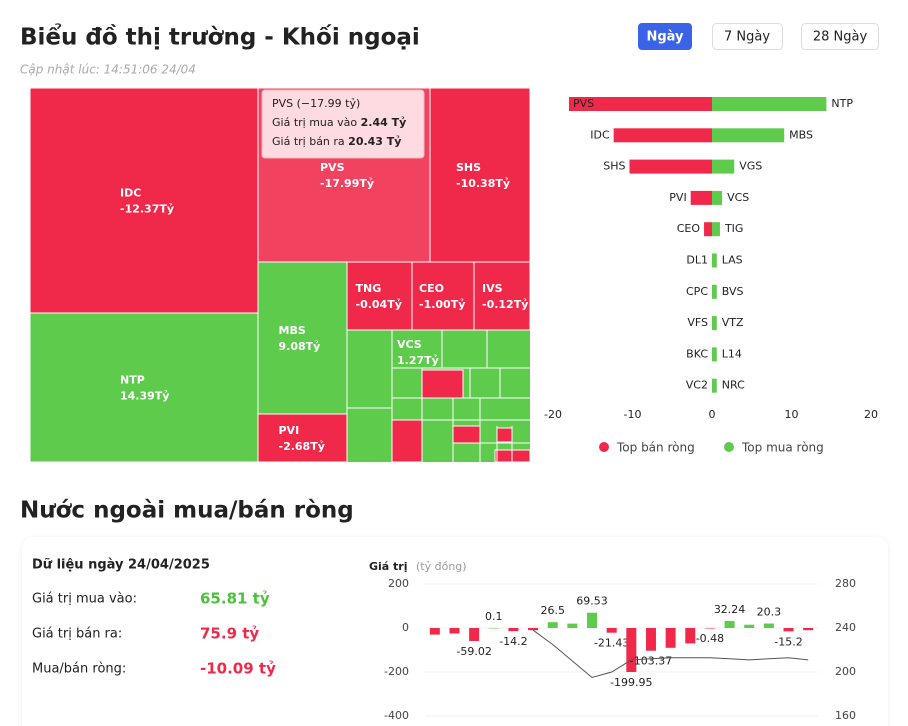 The height and width of the screenshot is (726, 908). What do you see at coordinates (316, 103) in the screenshot?
I see `tooltip-title: PVS (−17.99 tỷ)` at bounding box center [316, 103].